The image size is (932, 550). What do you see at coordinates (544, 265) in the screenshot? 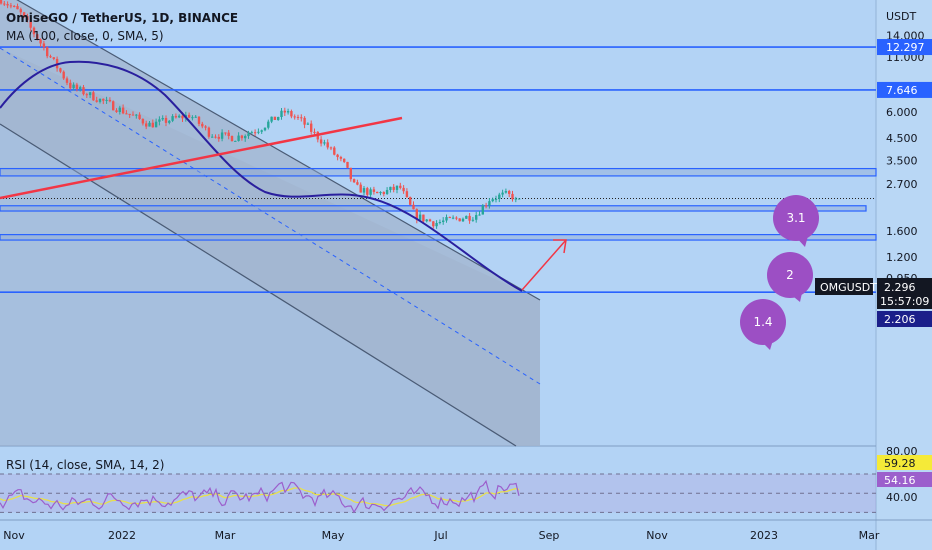
I see `projection-arrow` at bounding box center [544, 265].